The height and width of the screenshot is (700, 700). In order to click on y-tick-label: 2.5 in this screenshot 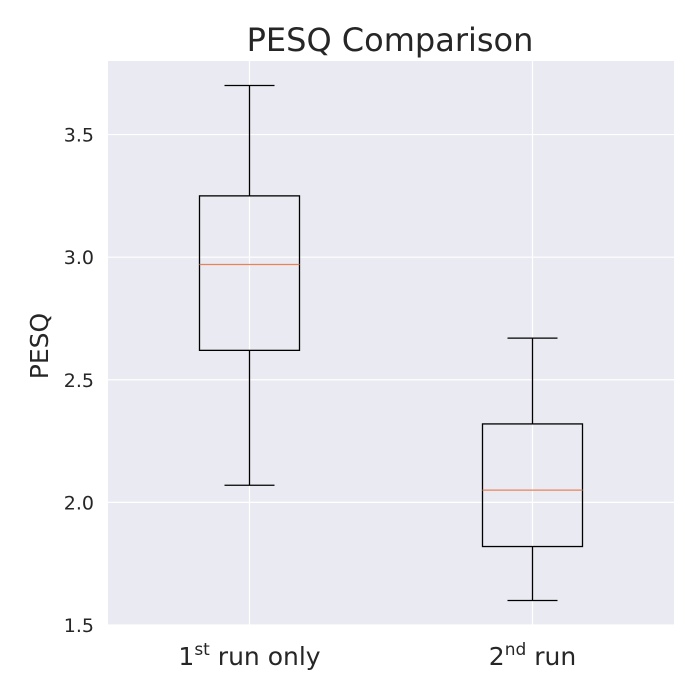, I will do `click(79, 381)`.